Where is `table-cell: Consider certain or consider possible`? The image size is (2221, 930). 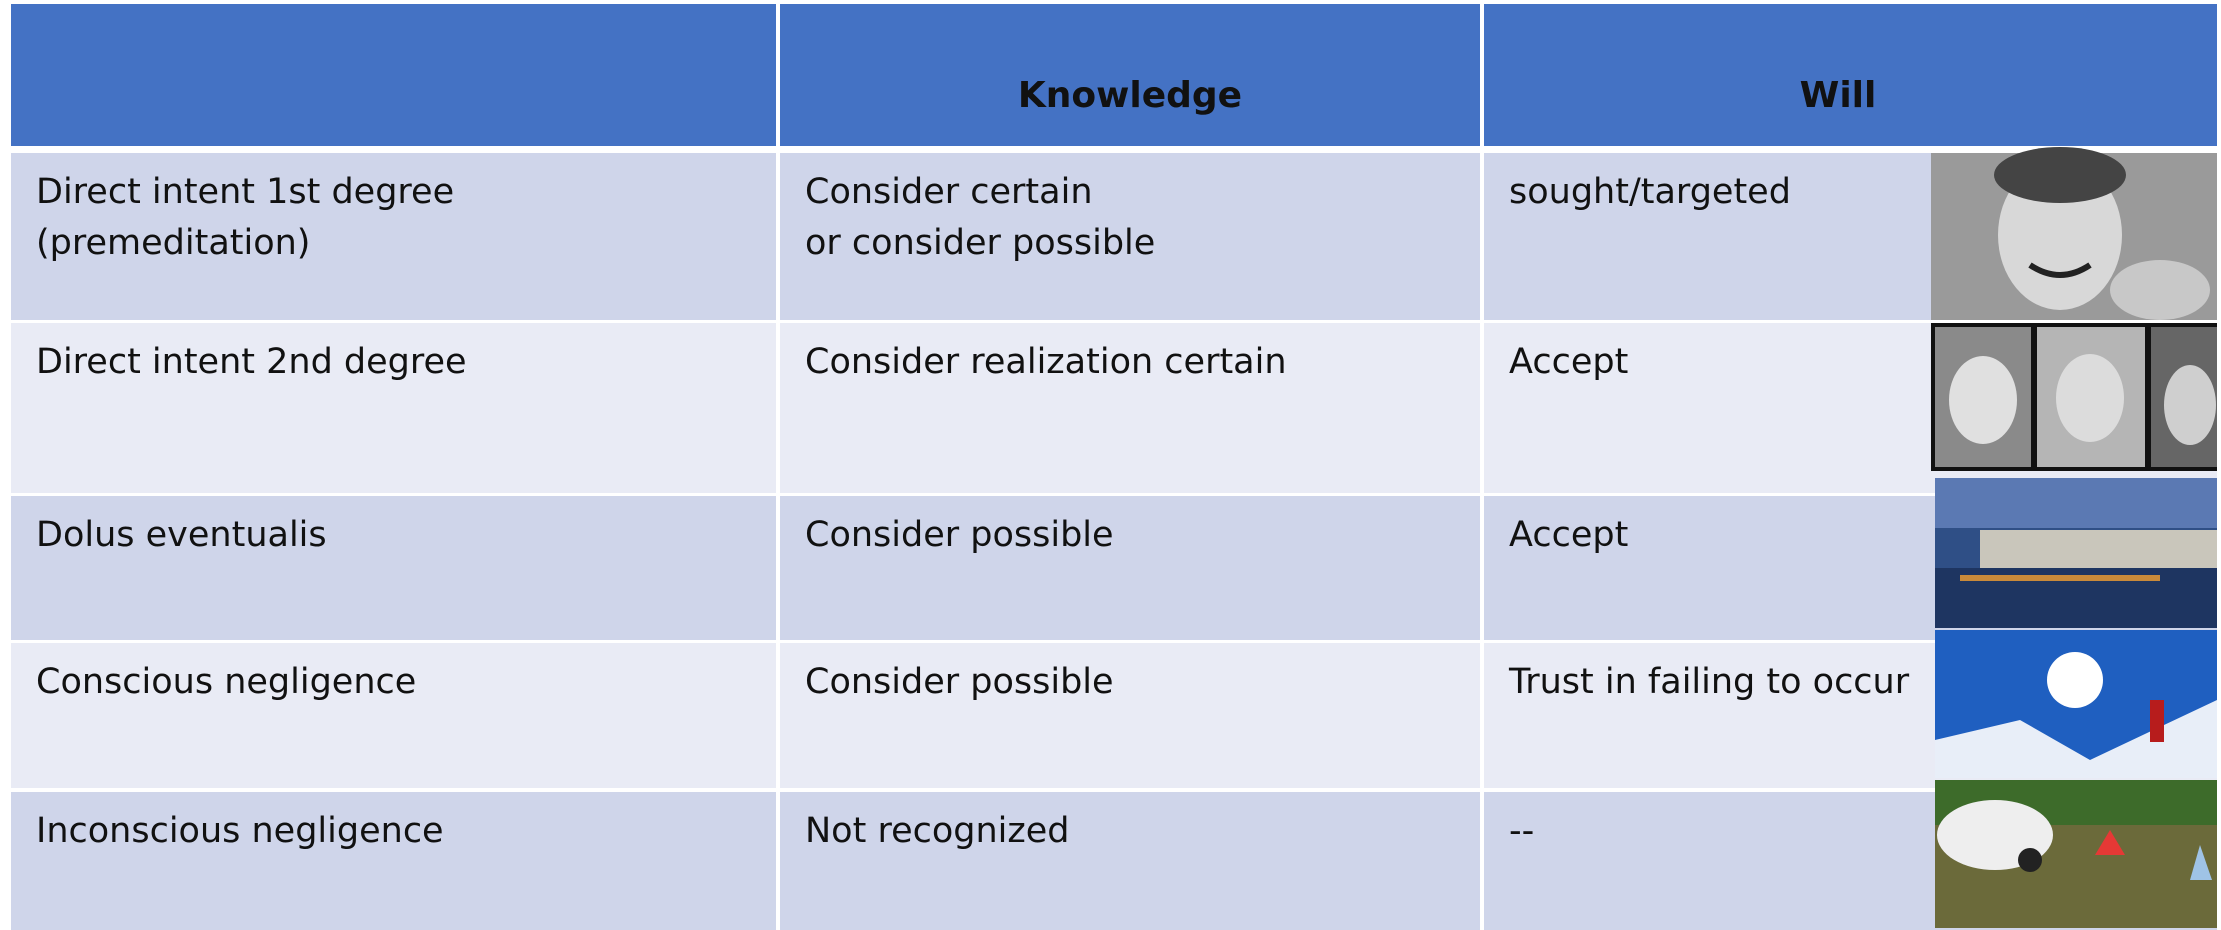 table-cell: Consider certain or consider possible is located at coordinates (1130, 236).